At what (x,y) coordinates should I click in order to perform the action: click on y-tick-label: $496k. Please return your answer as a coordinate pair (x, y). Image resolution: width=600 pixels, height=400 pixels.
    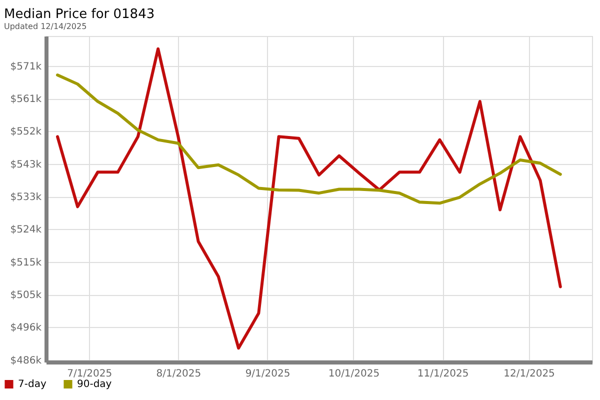
    Looking at the image, I should click on (26, 328).